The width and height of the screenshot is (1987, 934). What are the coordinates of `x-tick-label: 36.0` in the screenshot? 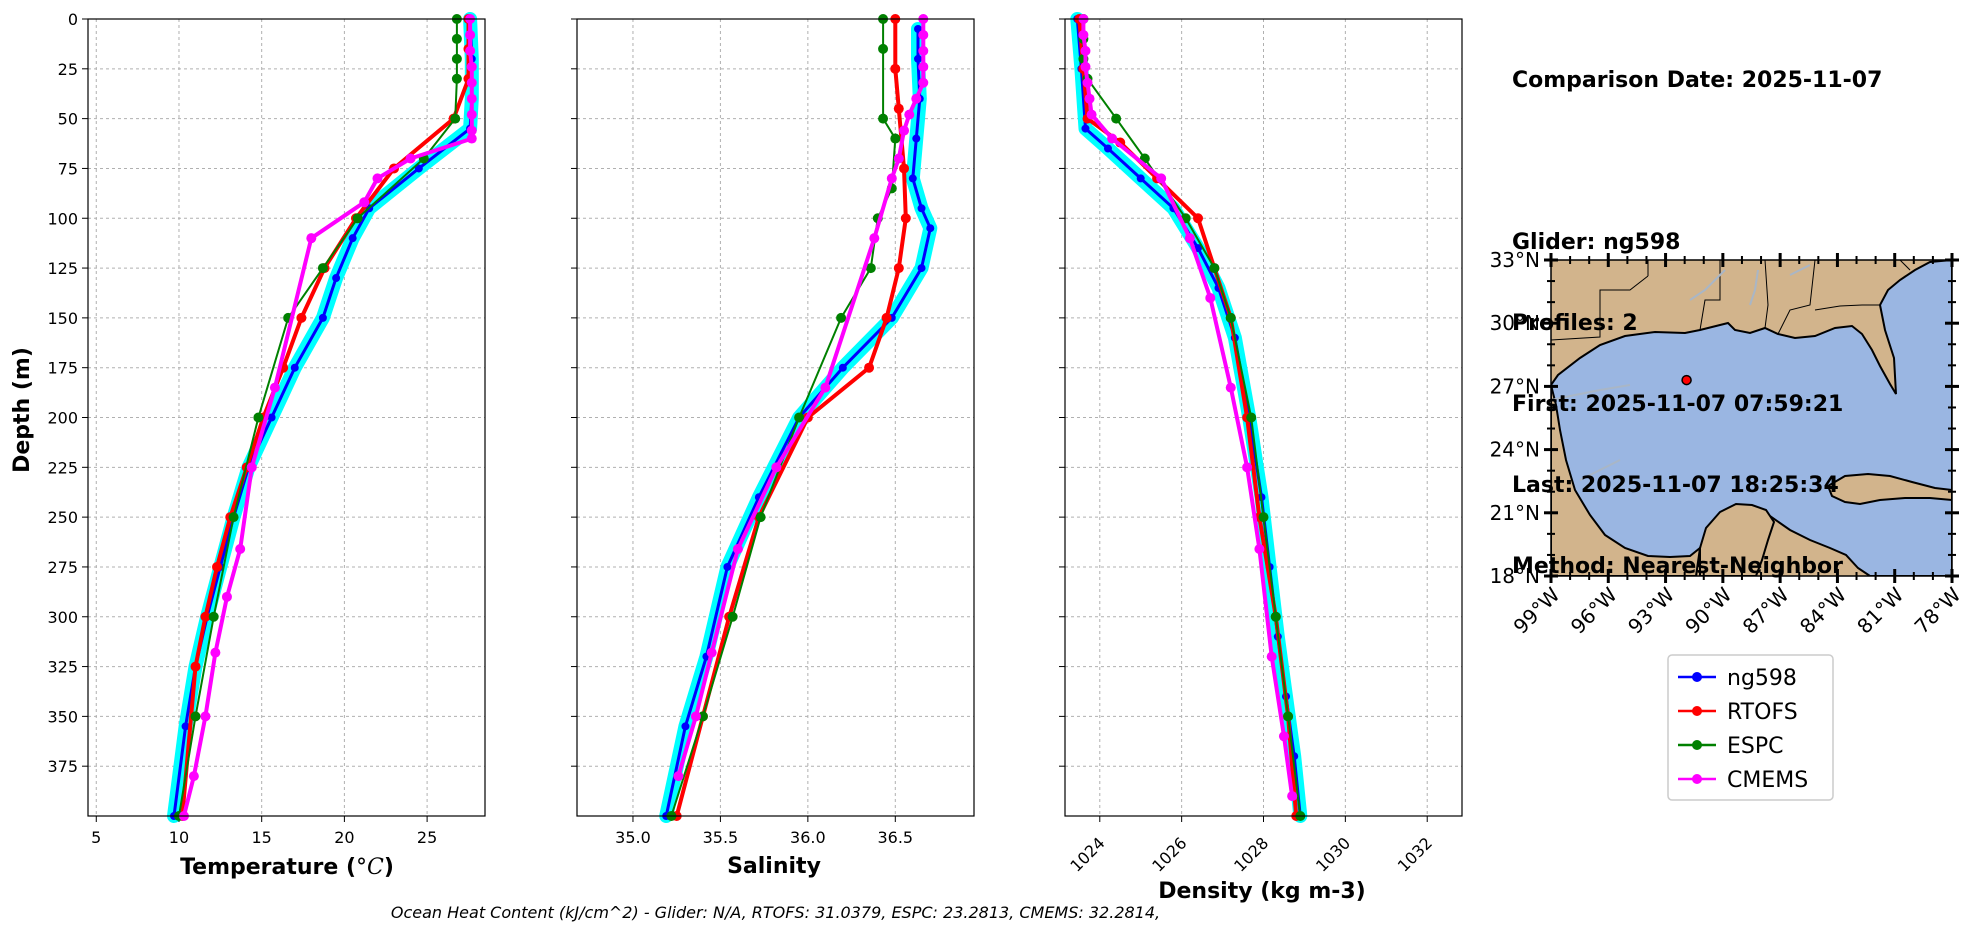 It's located at (808, 837).